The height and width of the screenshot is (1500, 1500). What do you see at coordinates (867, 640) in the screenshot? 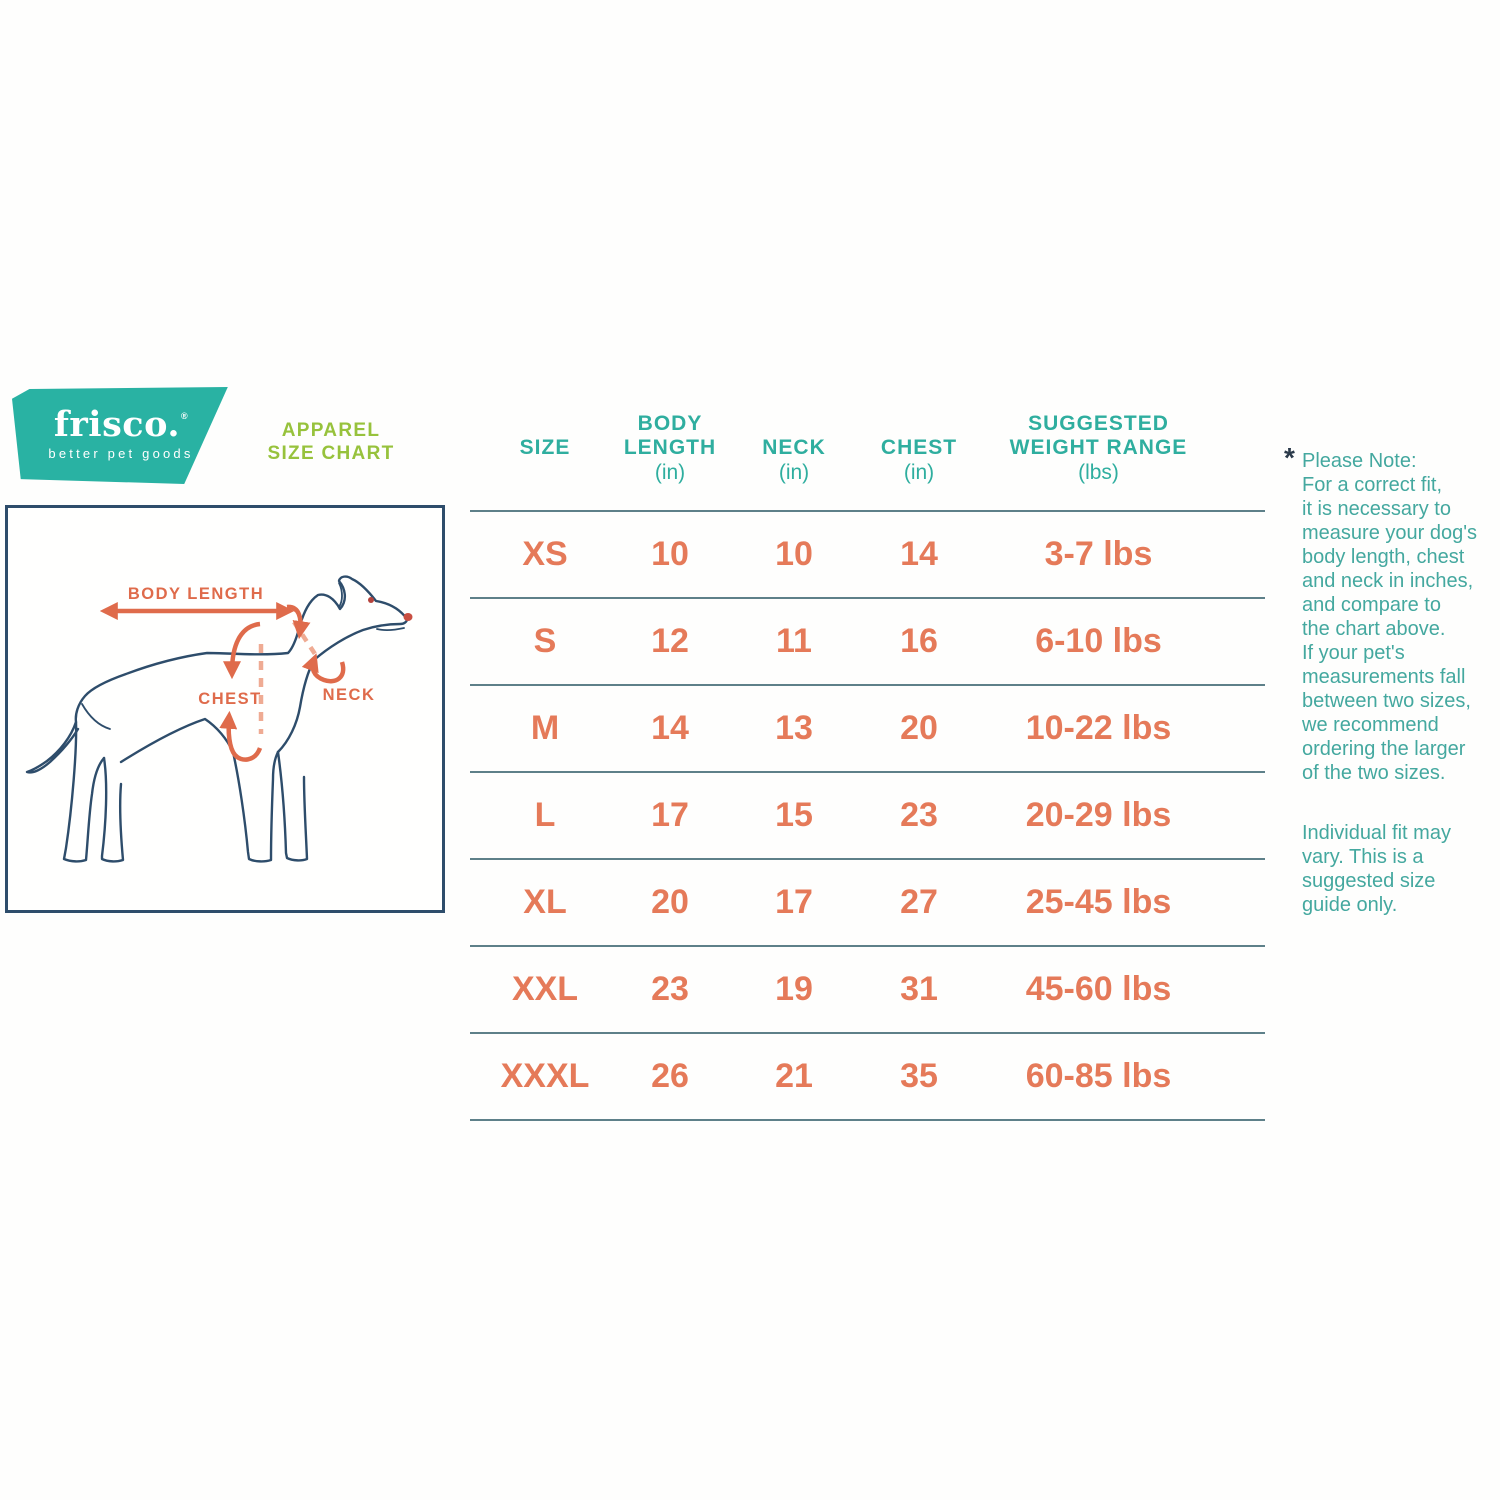
I see `size-row-s: S 12 11 16 6-10 lbs` at bounding box center [867, 640].